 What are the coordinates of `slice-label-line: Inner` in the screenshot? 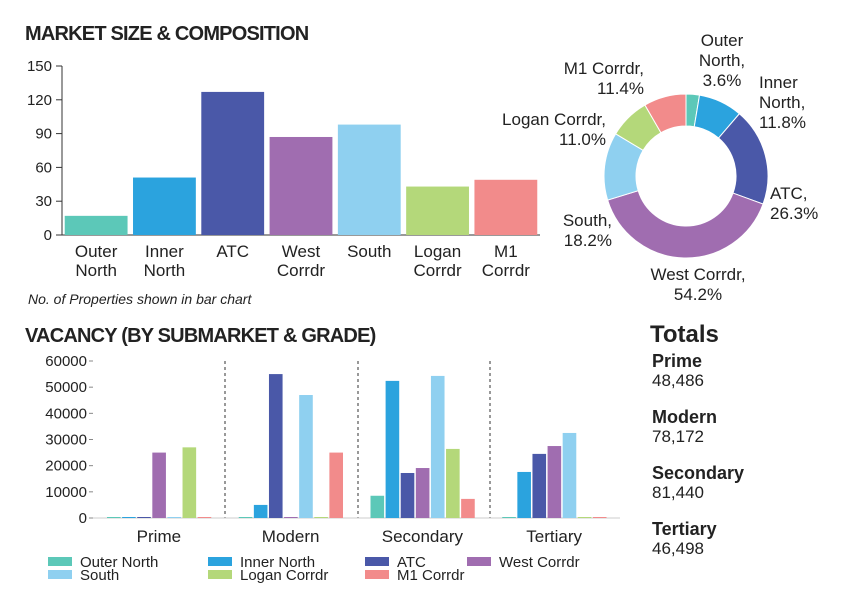 It's located at (778, 82).